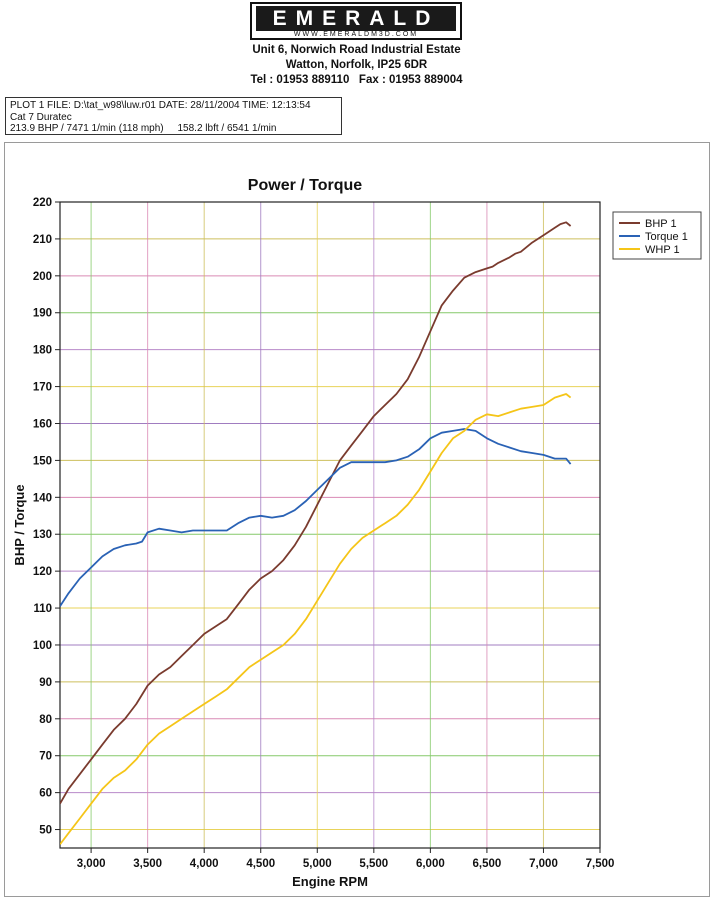 The image size is (713, 900). What do you see at coordinates (204, 864) in the screenshot?
I see `x-tick-label: 4,000` at bounding box center [204, 864].